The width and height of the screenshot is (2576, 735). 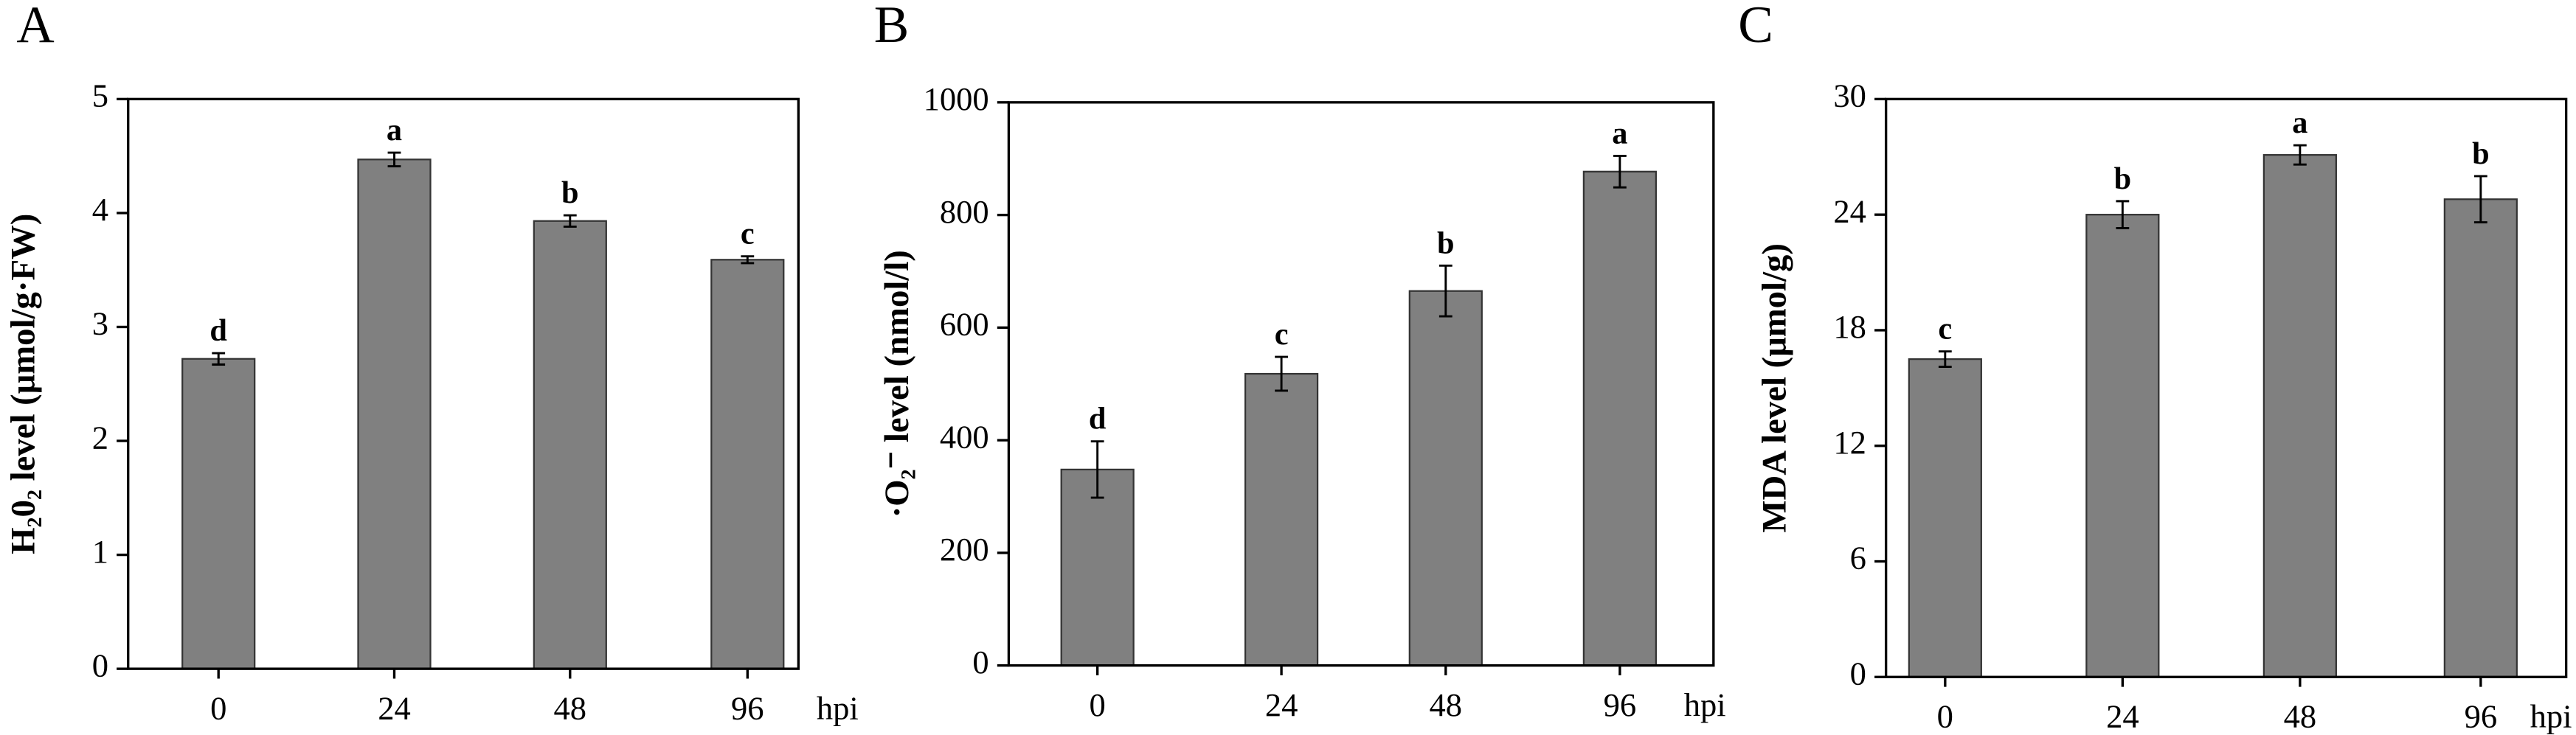 What do you see at coordinates (965, 549) in the screenshot?
I see `y-tick-label: 200` at bounding box center [965, 549].